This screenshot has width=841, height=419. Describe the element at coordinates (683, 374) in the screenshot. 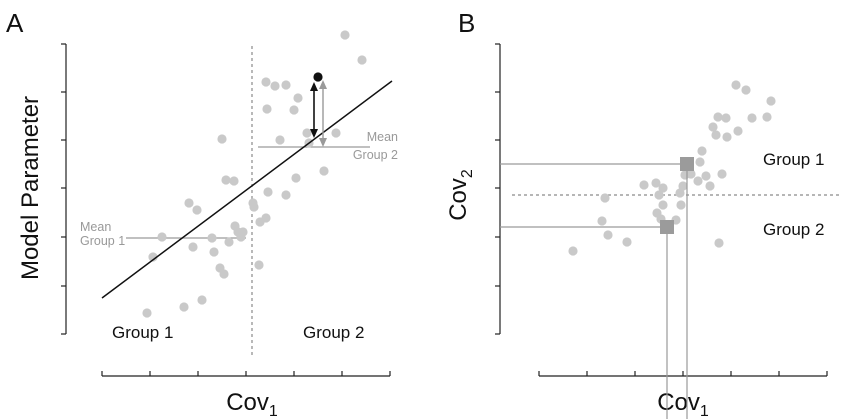

I see `panel-b-x-axis` at that location.